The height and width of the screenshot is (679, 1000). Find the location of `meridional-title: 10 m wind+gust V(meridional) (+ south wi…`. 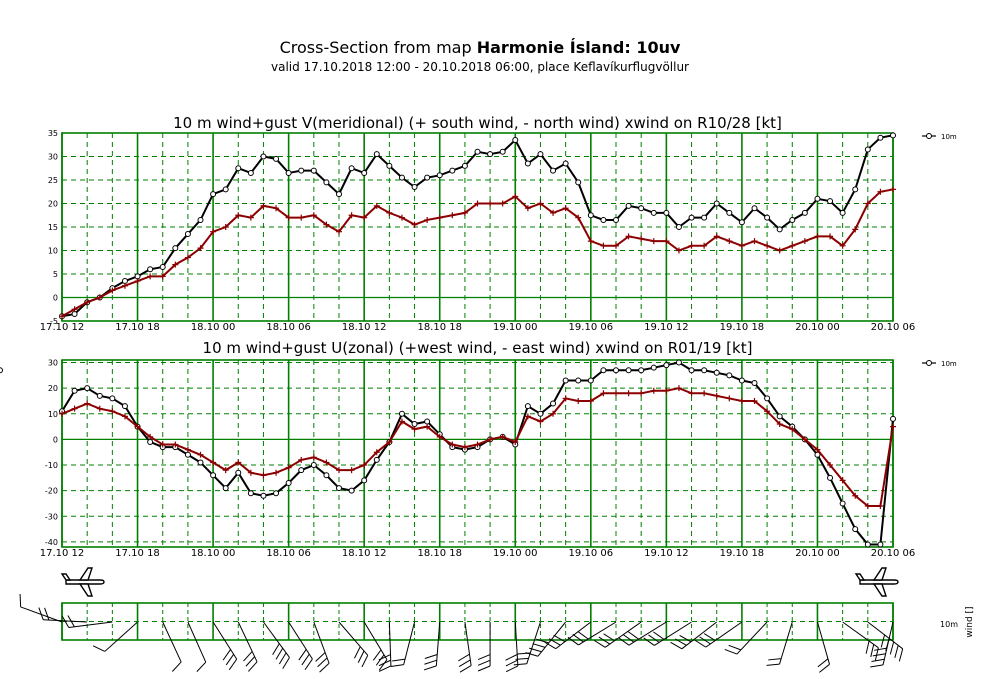

meridional-title: 10 m wind+gust V(meridional) (+ south wi… is located at coordinates (477, 123).